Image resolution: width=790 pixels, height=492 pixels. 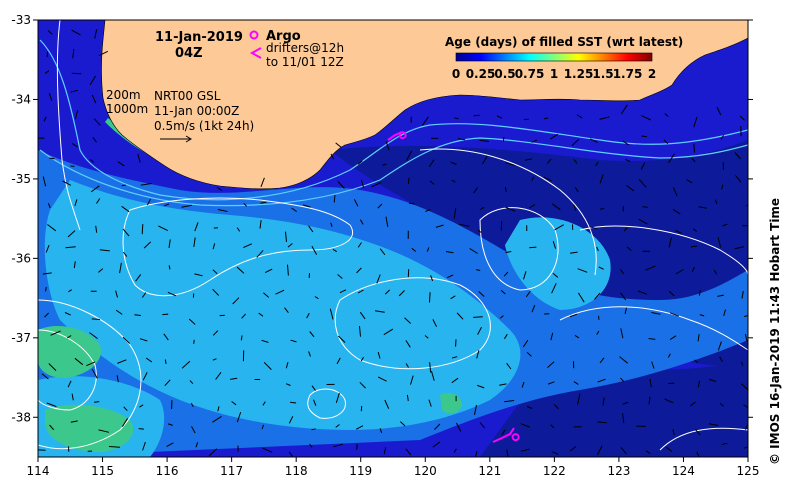 I want to click on argo-legend-icon, so click(x=254, y=35).